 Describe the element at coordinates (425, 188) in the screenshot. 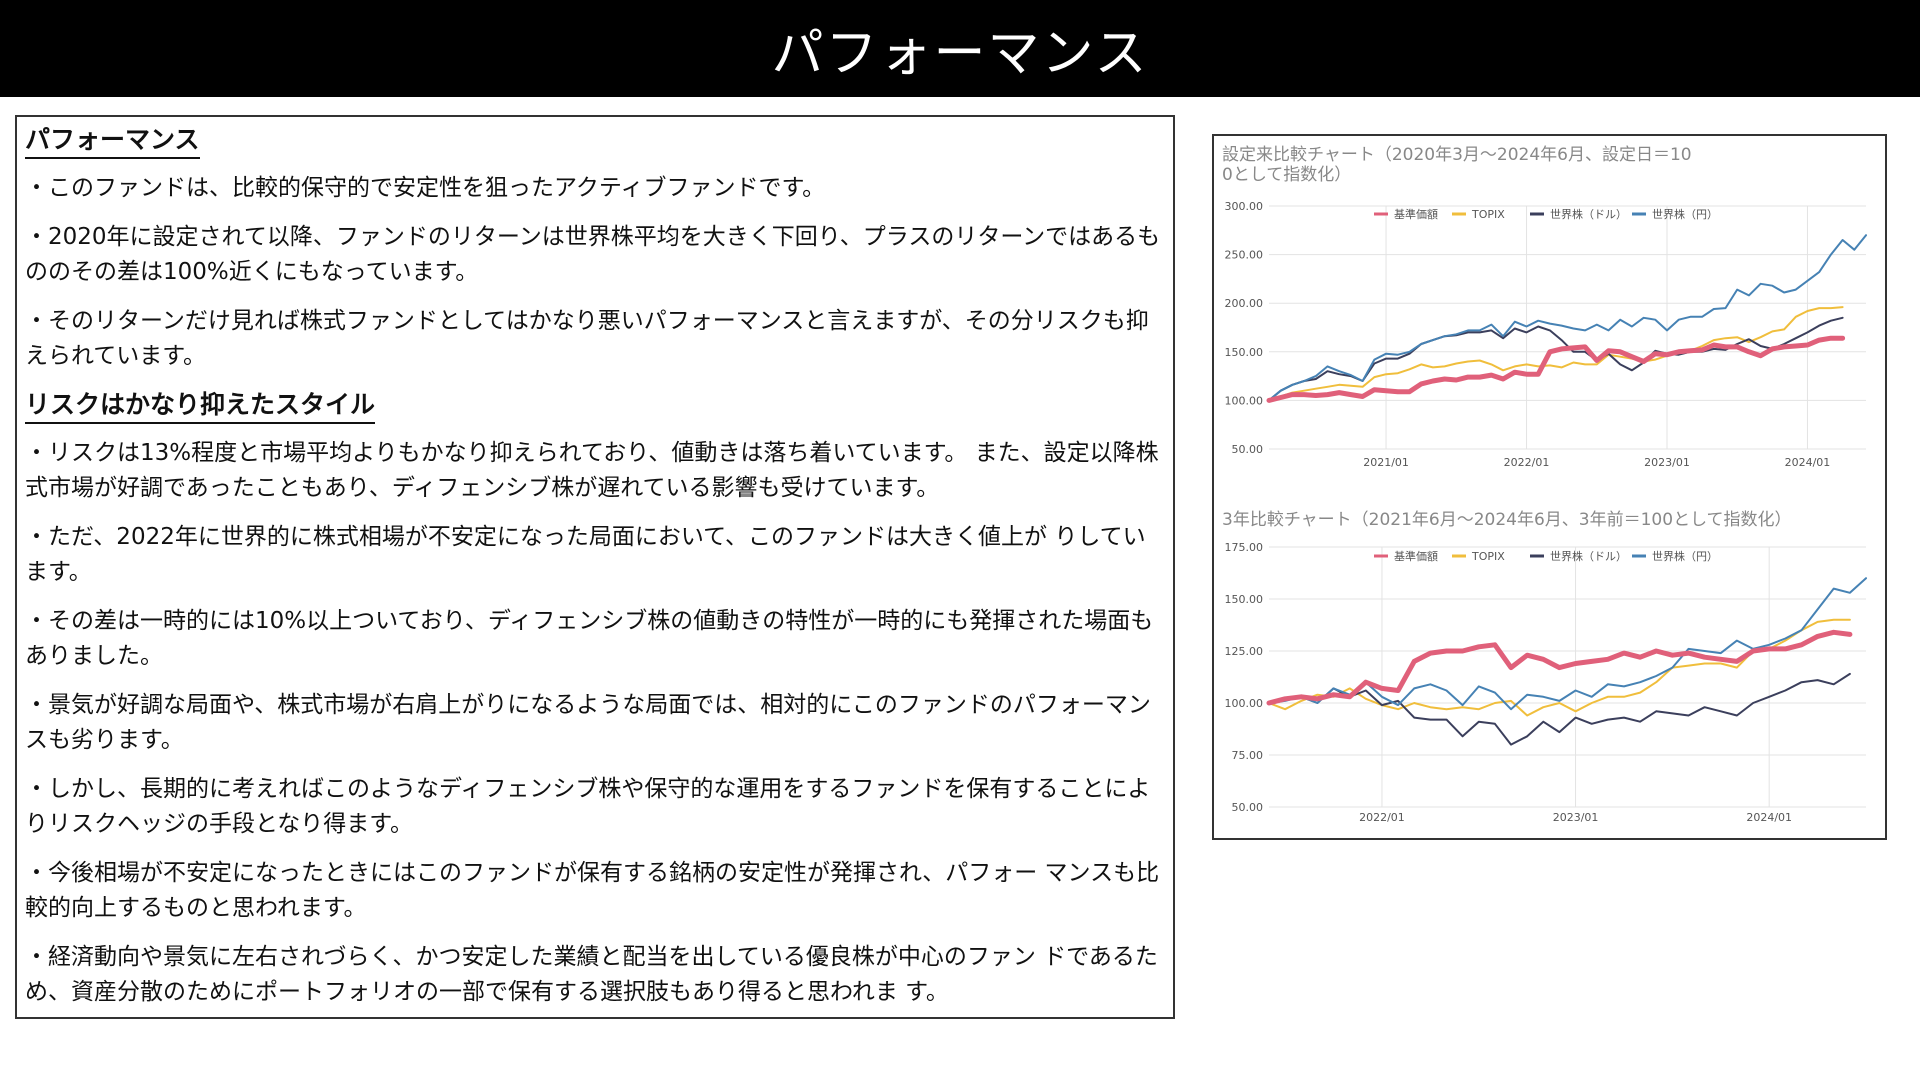

I see `paragraph: ・このファンドは、比較的保守的で安定性を狙ったアクティブファンドです。` at that location.